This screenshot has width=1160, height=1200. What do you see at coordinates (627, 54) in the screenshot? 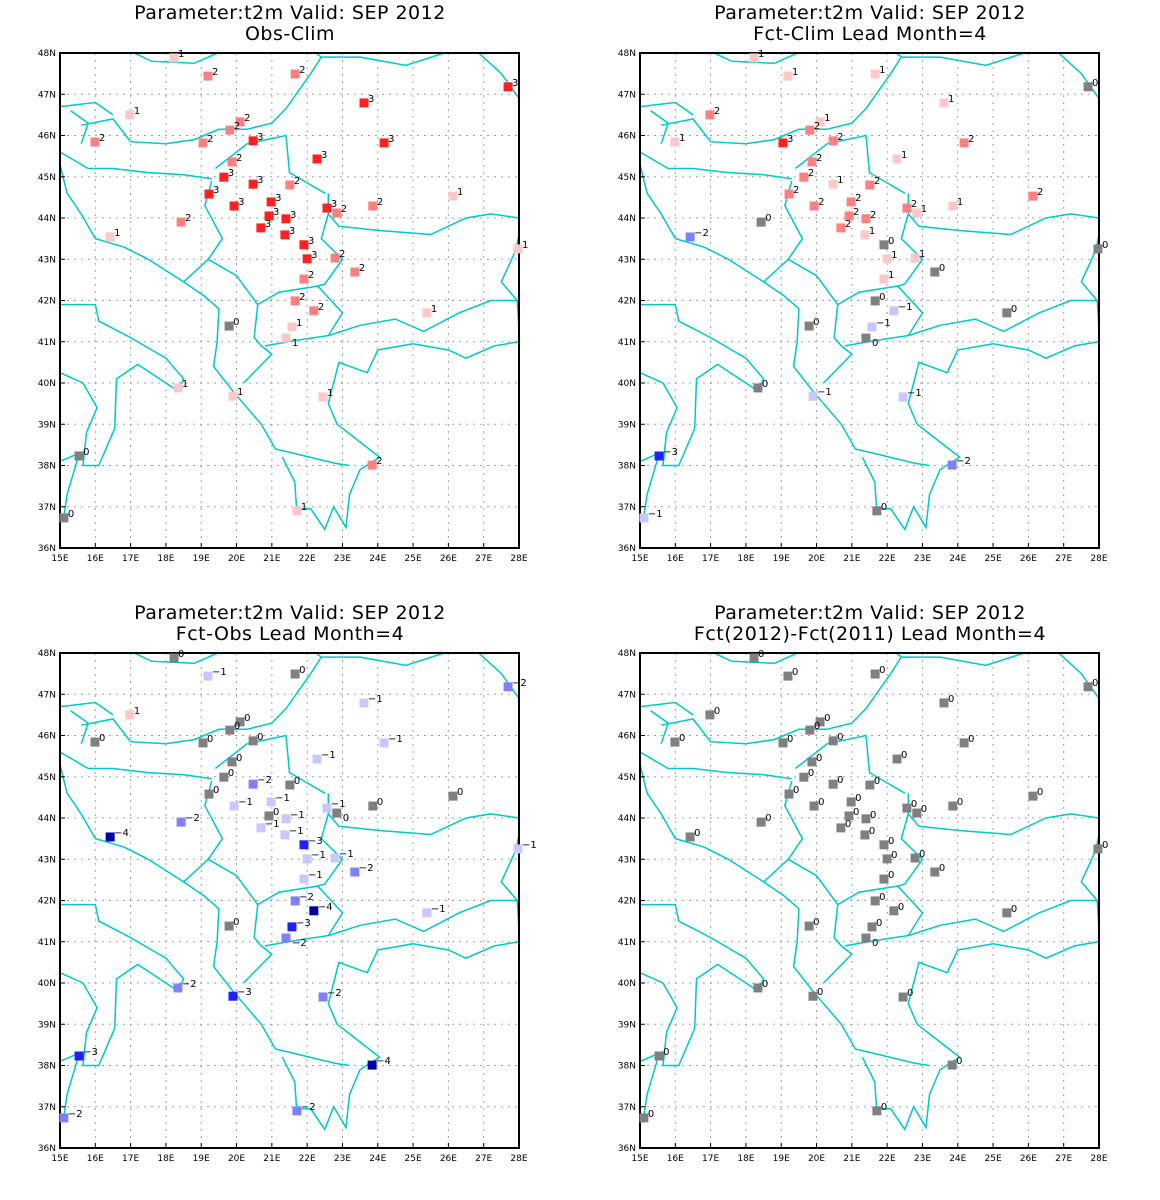
I see `y-tick-label: 48N` at bounding box center [627, 54].